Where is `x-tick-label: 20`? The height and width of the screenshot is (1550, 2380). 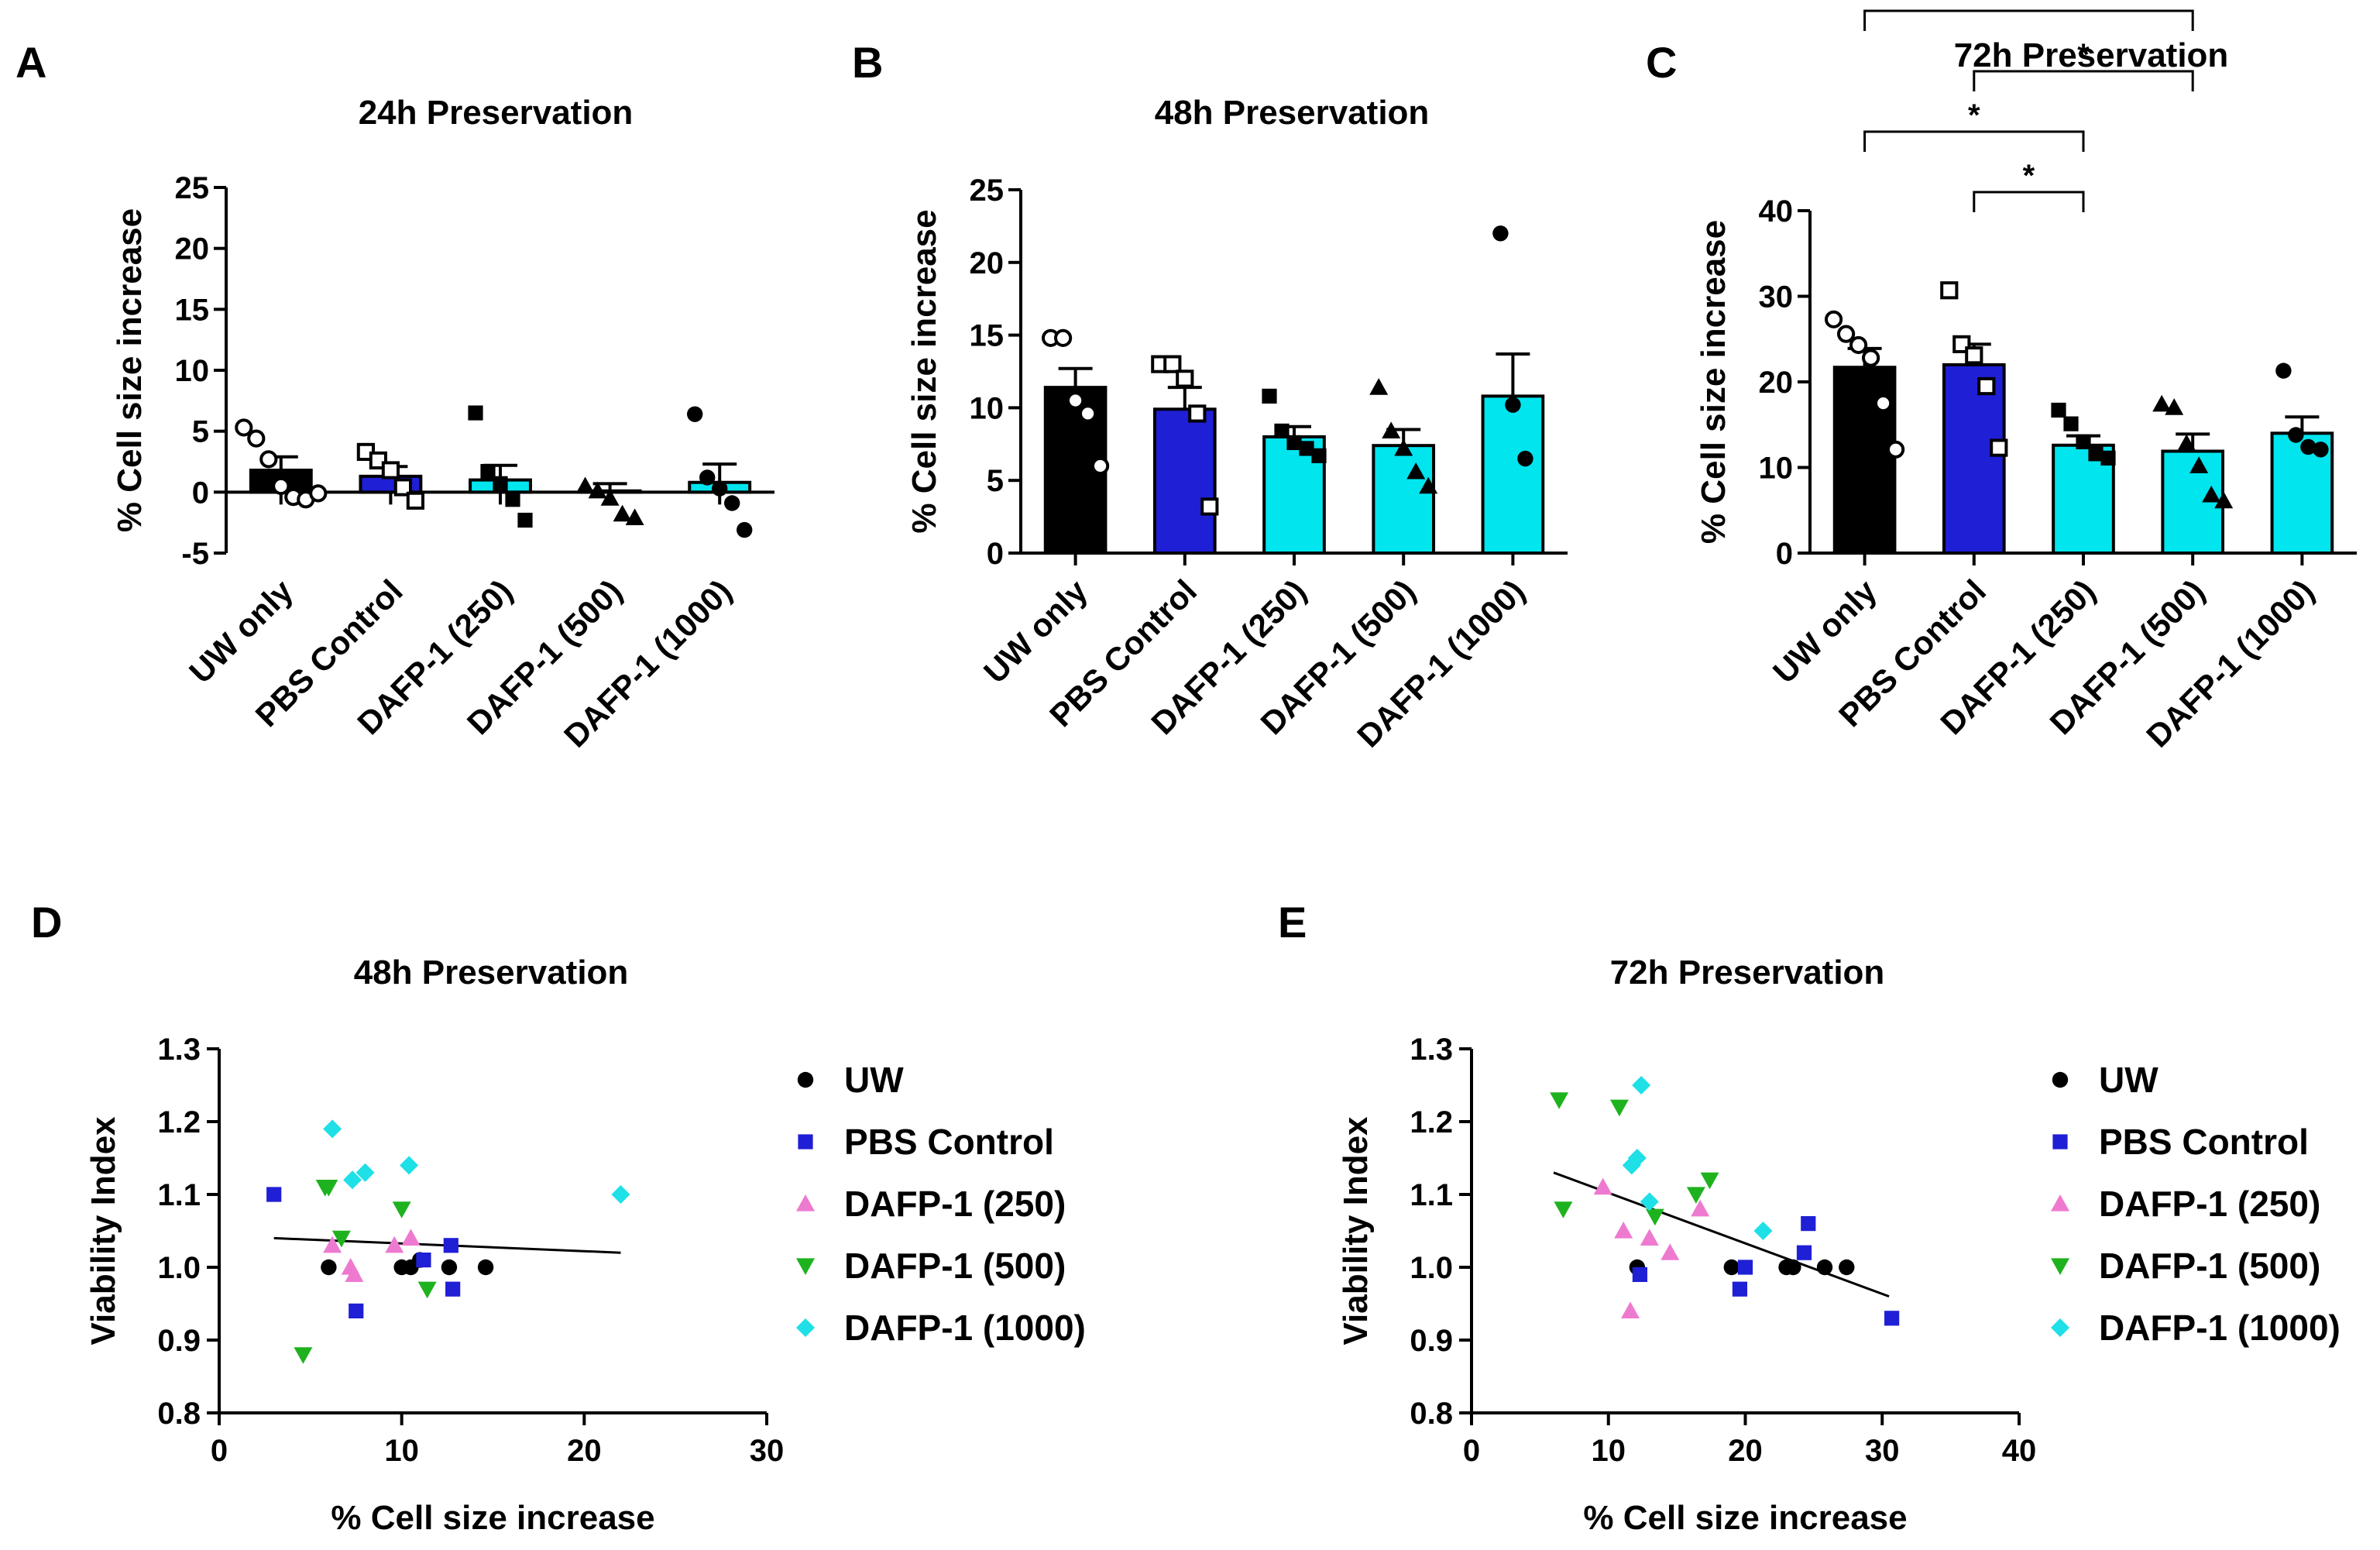
x-tick-label: 20 is located at coordinates (584, 1451).